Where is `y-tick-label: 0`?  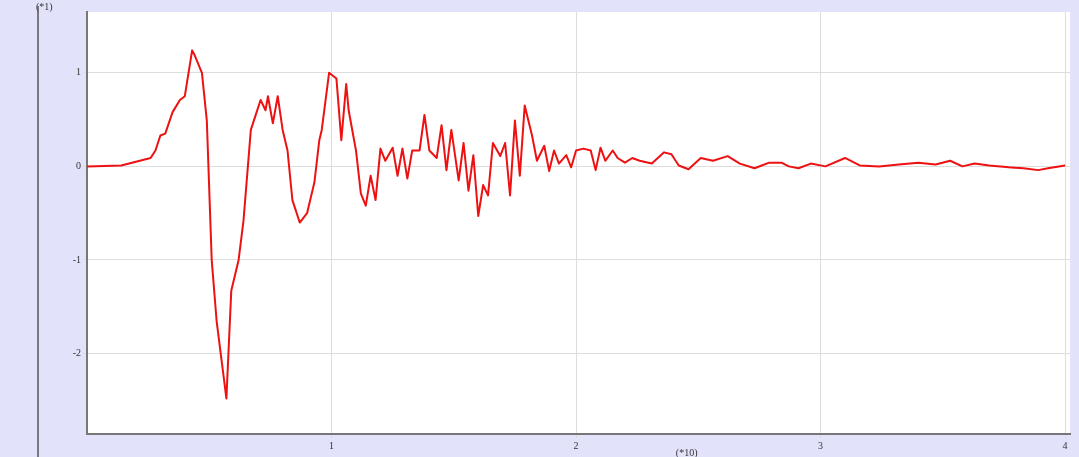
y-tick-label: 0 is located at coordinates (78, 166).